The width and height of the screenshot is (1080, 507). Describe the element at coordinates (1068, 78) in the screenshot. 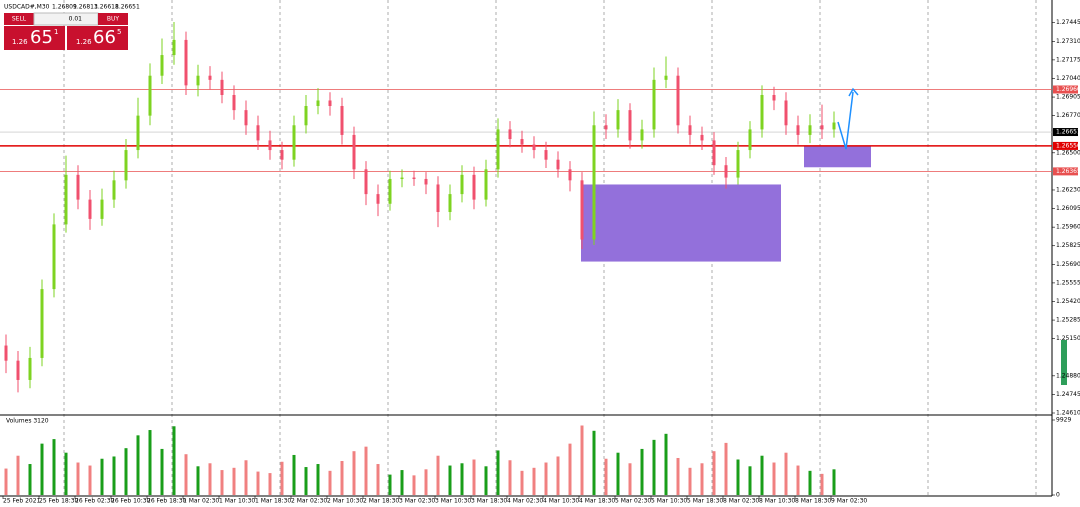

I see `y-tick-label: 1.27040` at that location.